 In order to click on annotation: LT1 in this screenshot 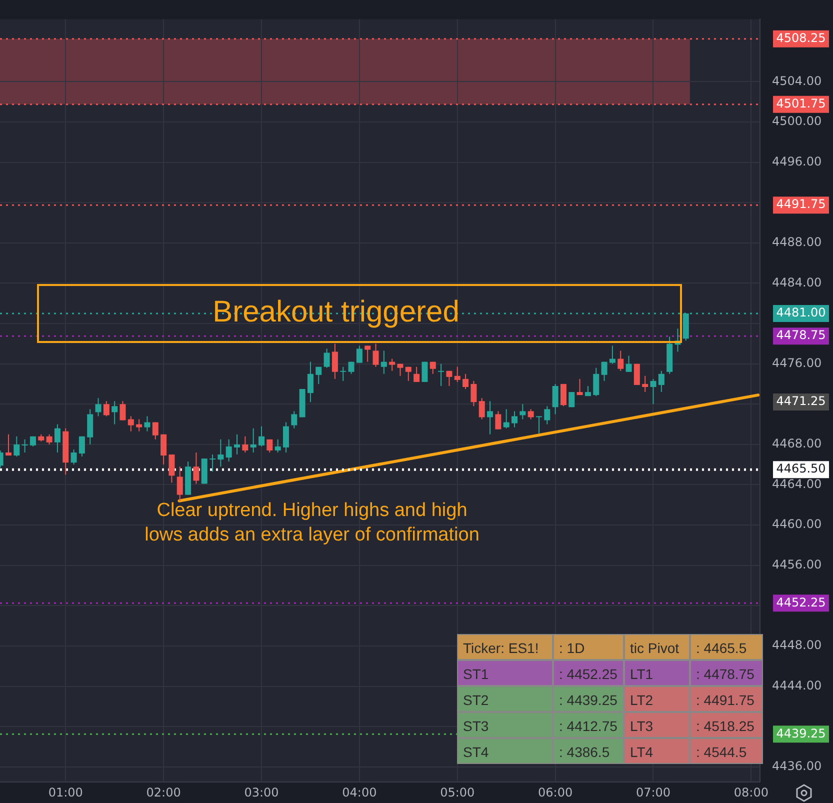, I will do `click(657, 673)`.